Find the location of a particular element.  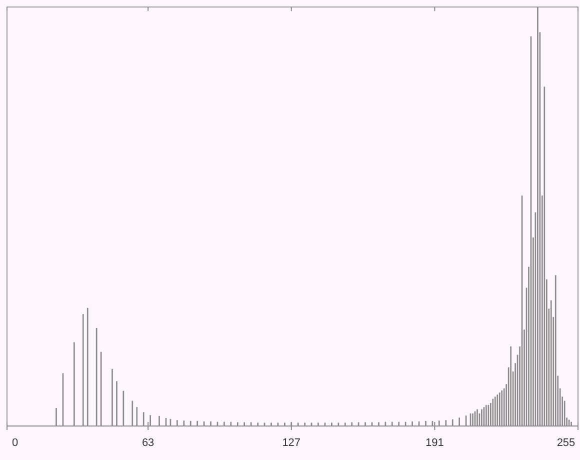

x-tick-label: 191 is located at coordinates (435, 443).